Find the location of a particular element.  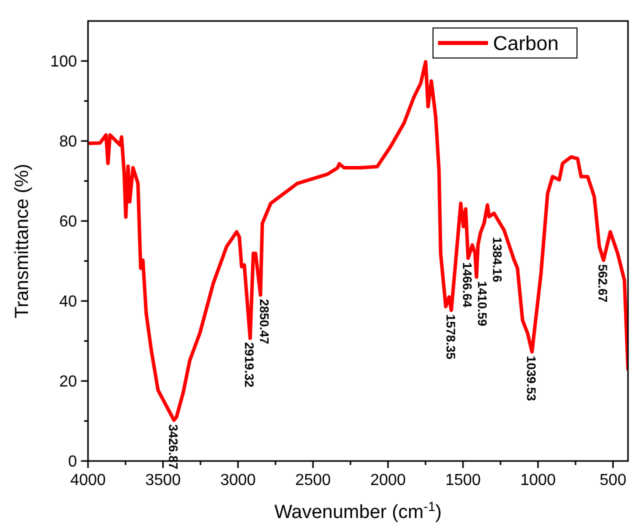

y-tick-label: 60 is located at coordinates (68, 222).